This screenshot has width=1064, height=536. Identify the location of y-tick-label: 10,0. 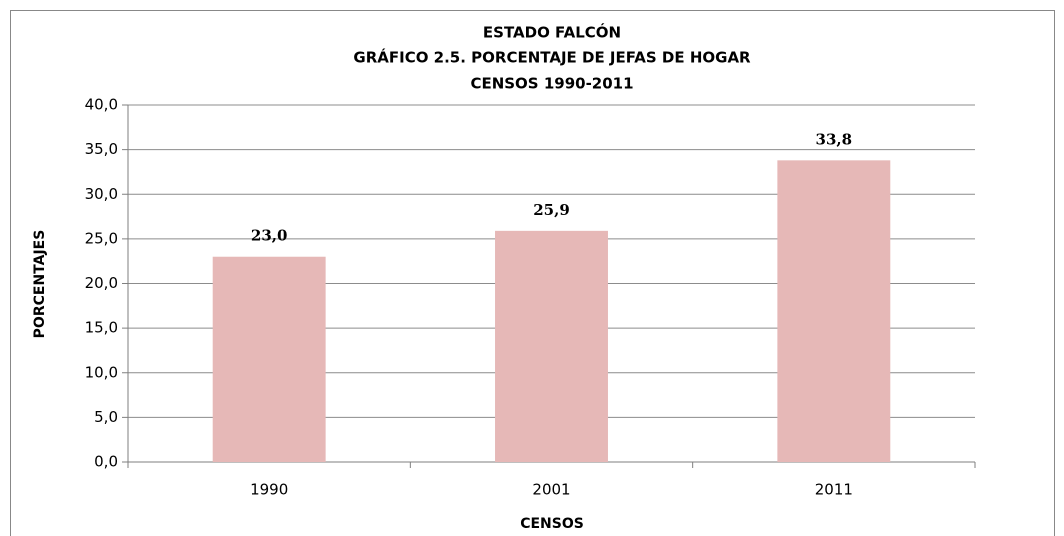
(101, 372).